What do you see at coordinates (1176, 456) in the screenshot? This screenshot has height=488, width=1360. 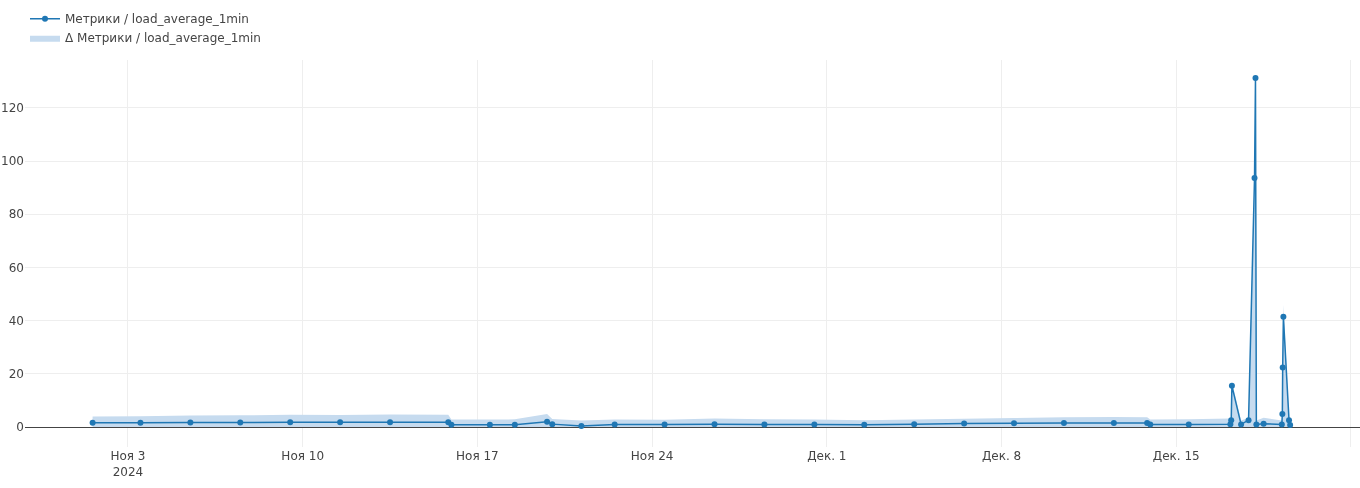 I see `x-tick-label: Дек. 15` at bounding box center [1176, 456].